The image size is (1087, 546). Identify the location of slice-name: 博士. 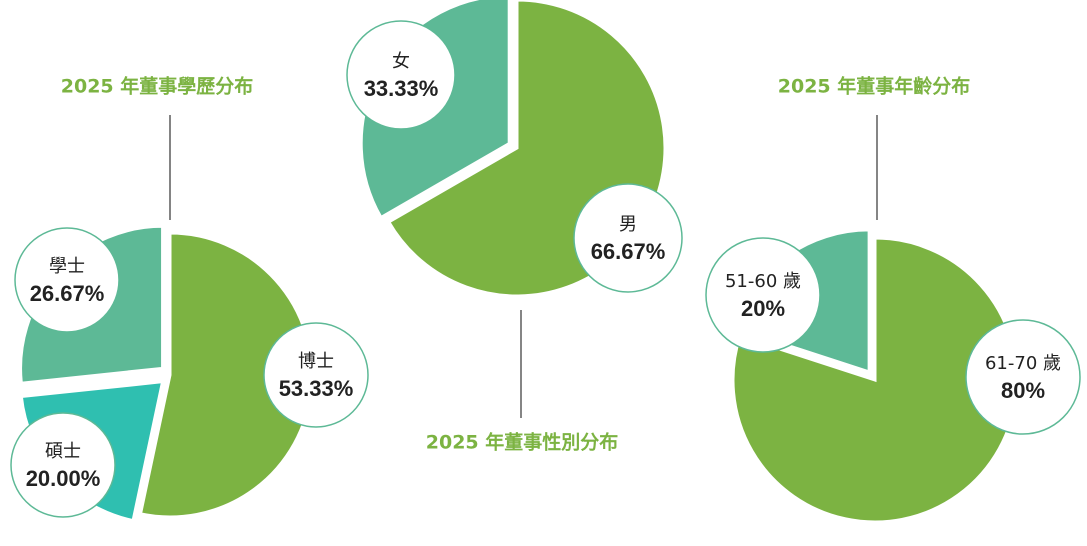
(316, 361).